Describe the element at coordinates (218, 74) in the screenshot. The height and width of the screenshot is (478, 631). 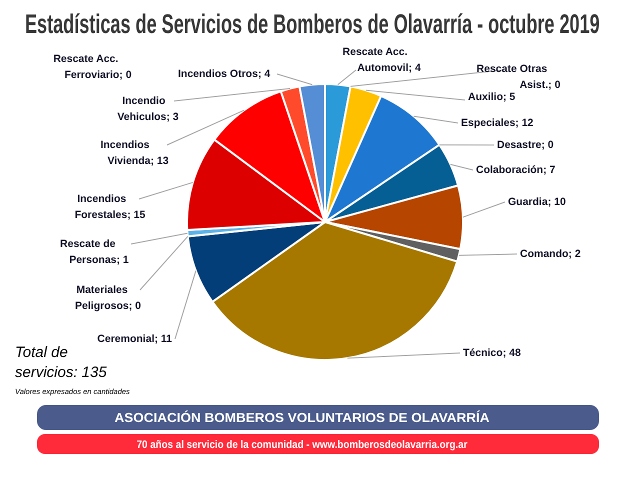
I see `slice-label: Incendios Otros` at that location.